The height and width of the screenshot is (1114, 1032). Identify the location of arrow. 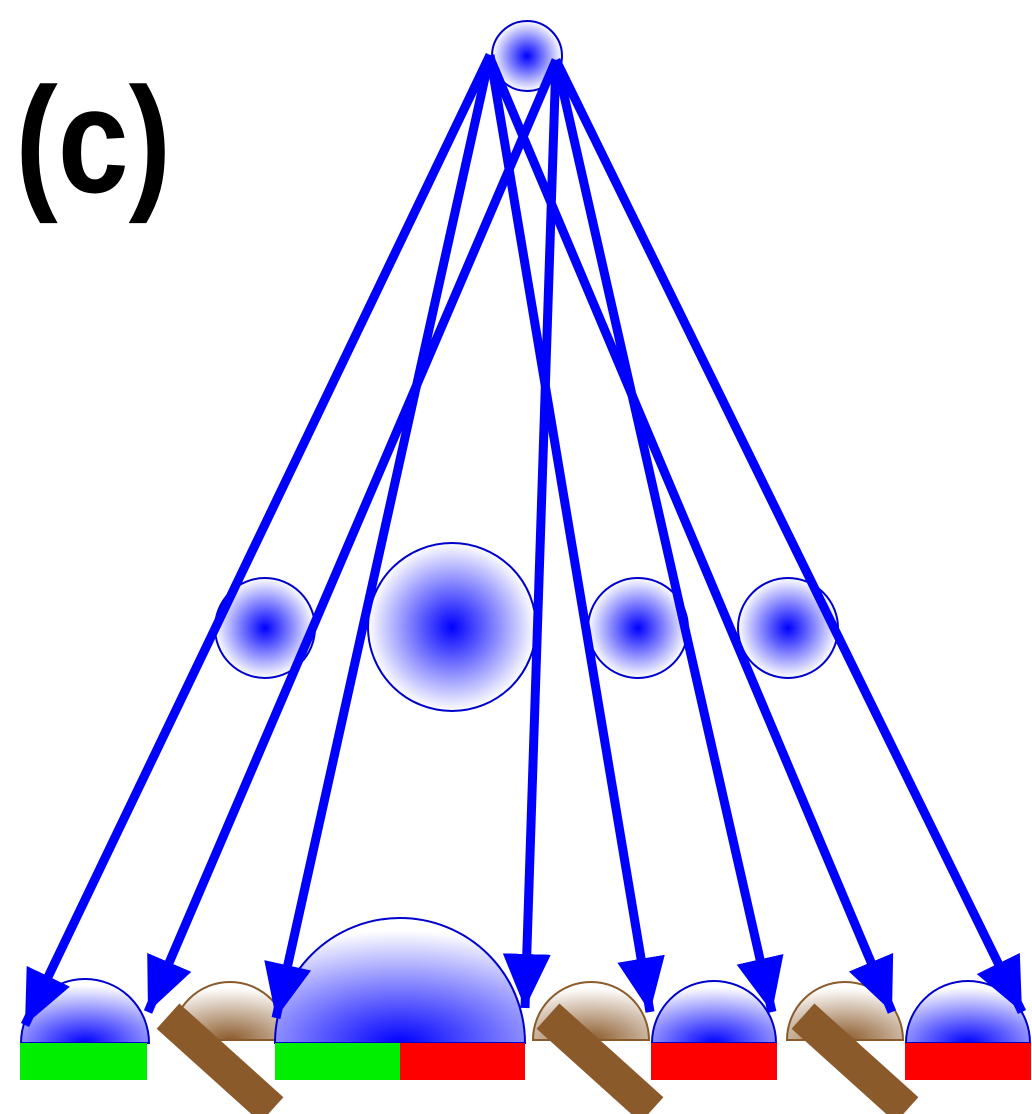
(531, 534).